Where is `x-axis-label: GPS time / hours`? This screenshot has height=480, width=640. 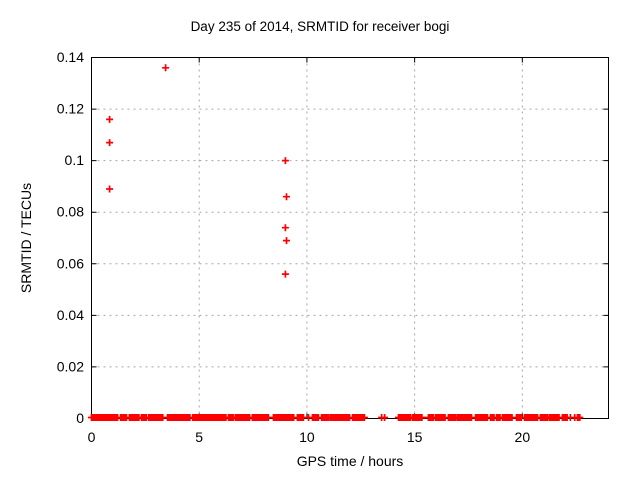 x-axis-label: GPS time / hours is located at coordinates (350, 461).